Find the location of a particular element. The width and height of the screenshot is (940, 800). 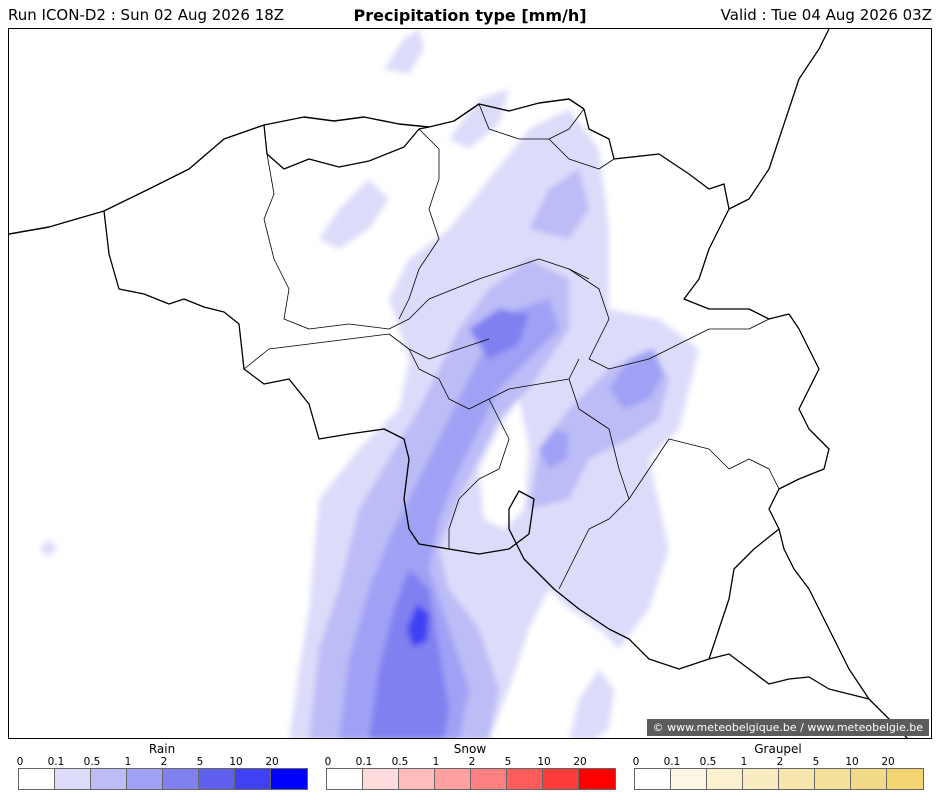

national-border-south is located at coordinates (708, 614).